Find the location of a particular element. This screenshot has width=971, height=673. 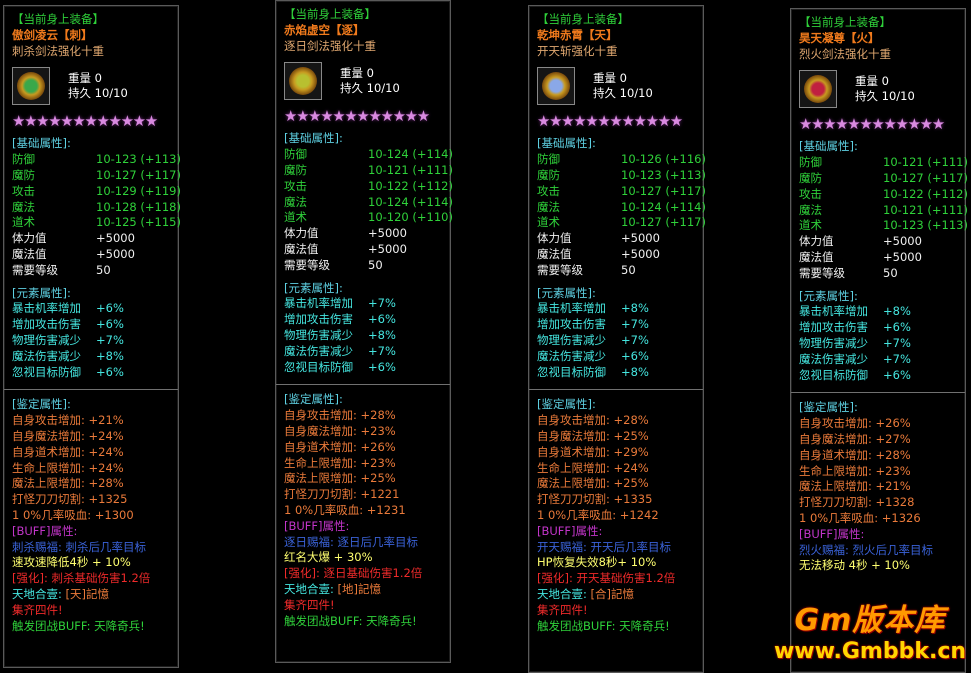

combo-value: [地]記憶 is located at coordinates (359, 588).